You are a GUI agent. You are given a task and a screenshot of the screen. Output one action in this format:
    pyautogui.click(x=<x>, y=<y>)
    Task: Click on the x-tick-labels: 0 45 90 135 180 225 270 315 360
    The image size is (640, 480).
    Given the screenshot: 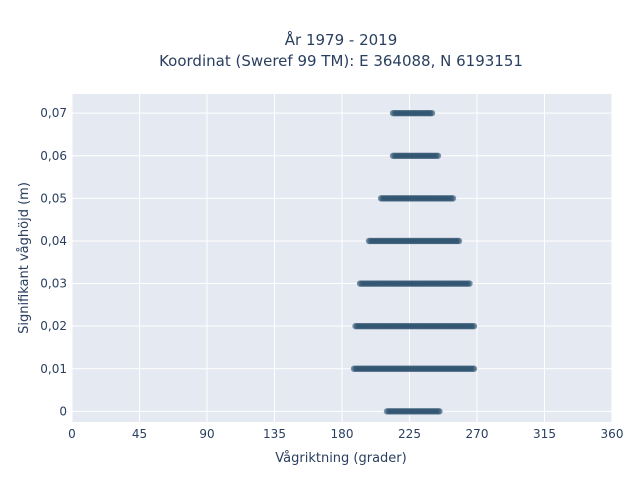 What is the action you would take?
    pyautogui.click(x=345, y=434)
    